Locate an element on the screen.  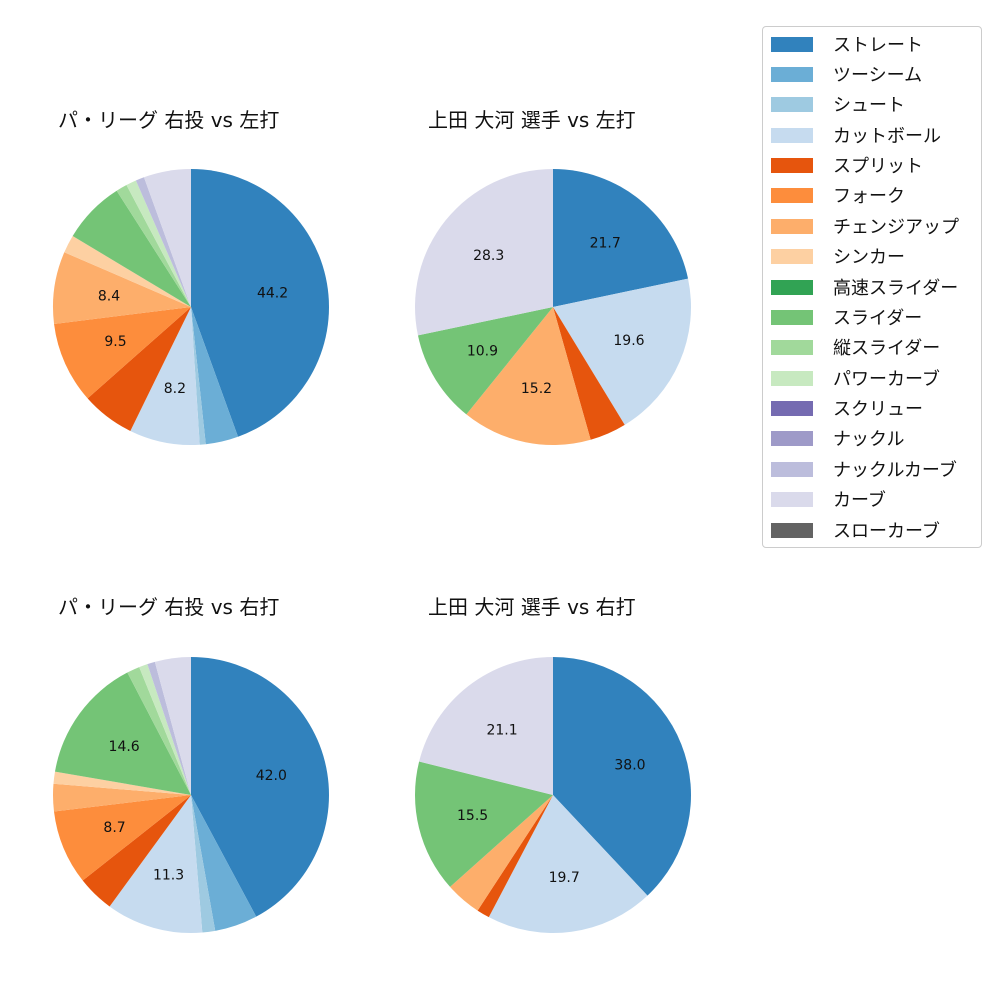
legend-item: パワーカーブ is located at coordinates (855, 378).